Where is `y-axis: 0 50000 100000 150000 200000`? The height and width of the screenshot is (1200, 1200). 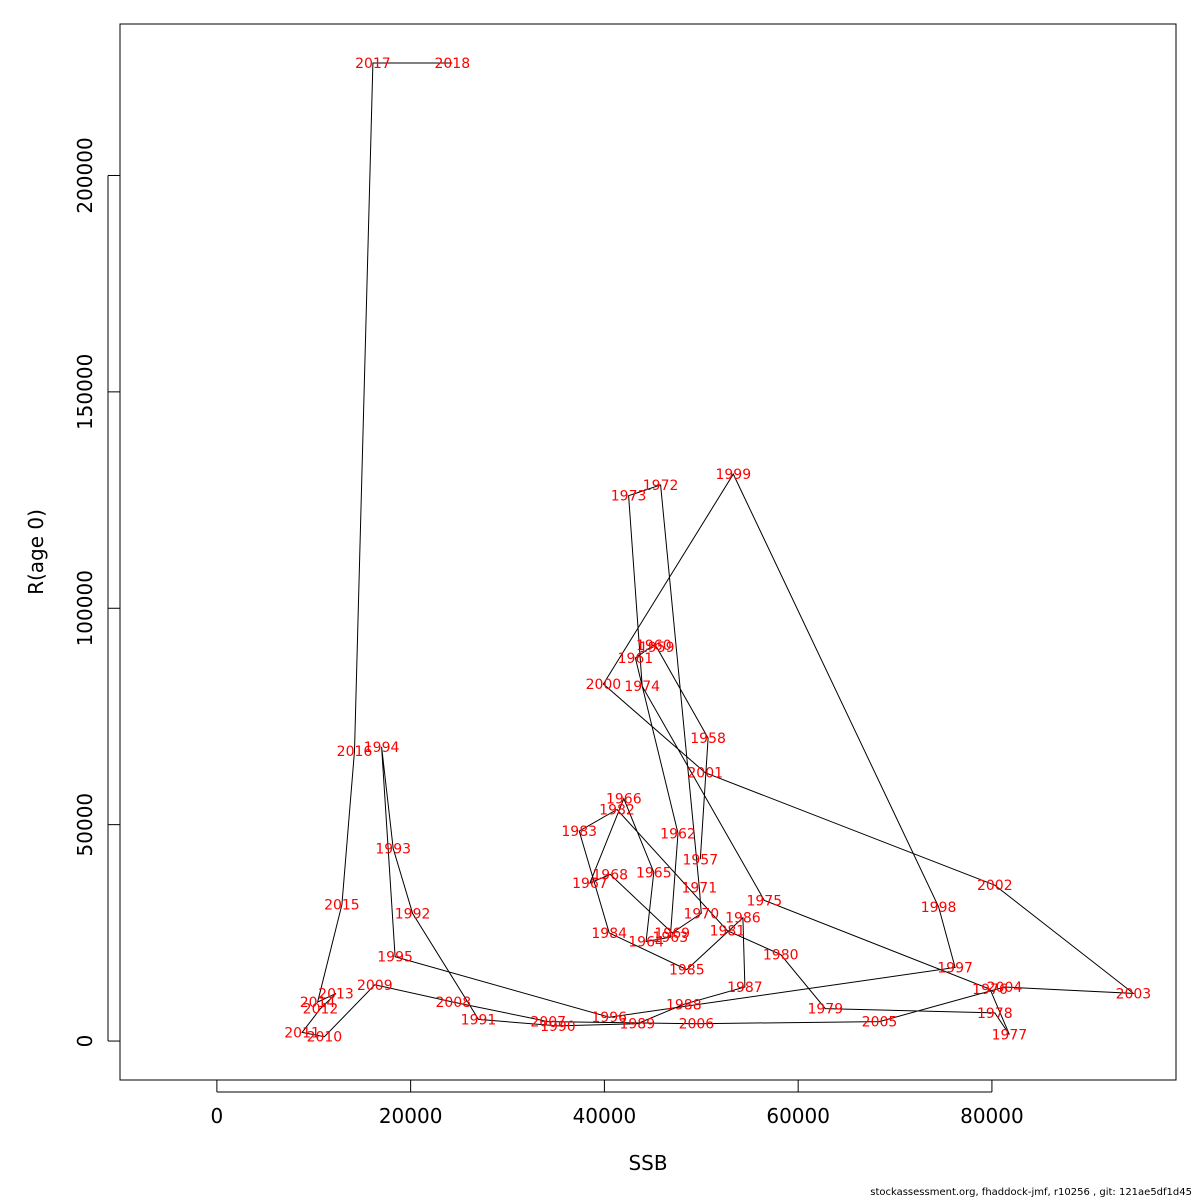
y-axis: 0 50000 100000 150000 200000 is located at coordinates (96, 592).